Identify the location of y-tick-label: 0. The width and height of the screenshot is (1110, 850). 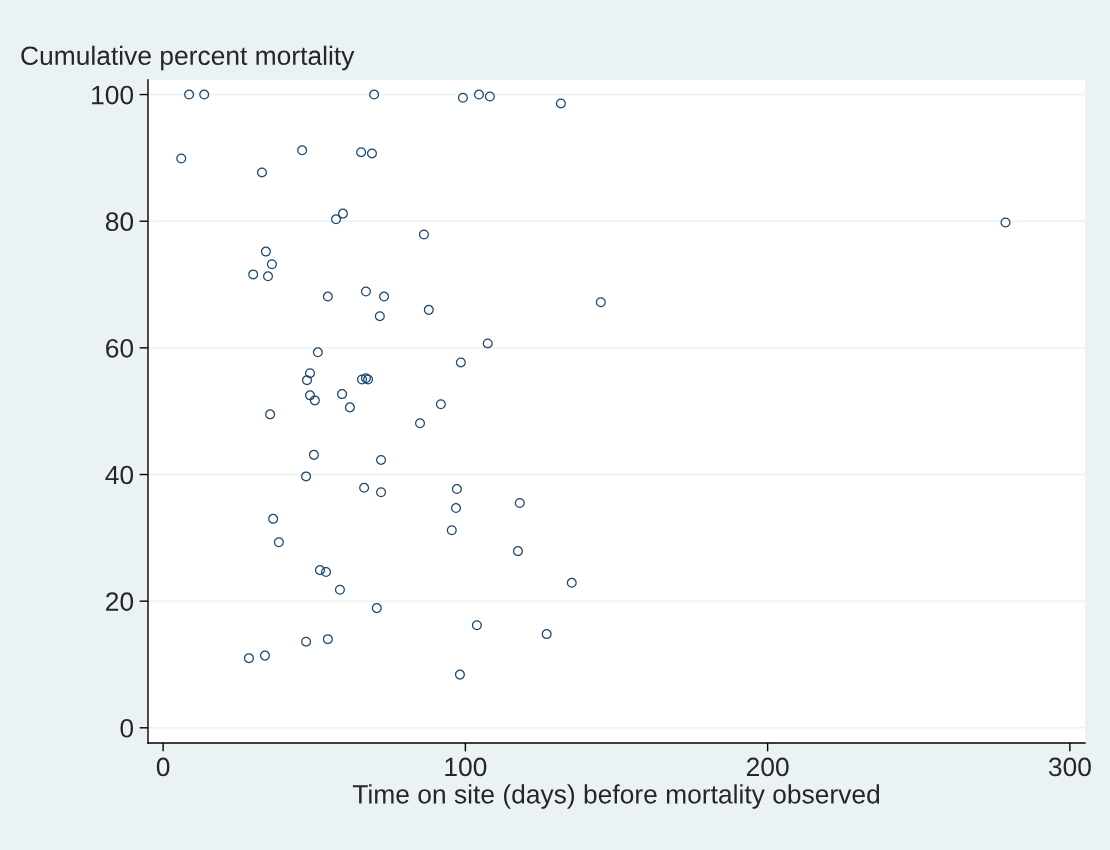
(127, 728).